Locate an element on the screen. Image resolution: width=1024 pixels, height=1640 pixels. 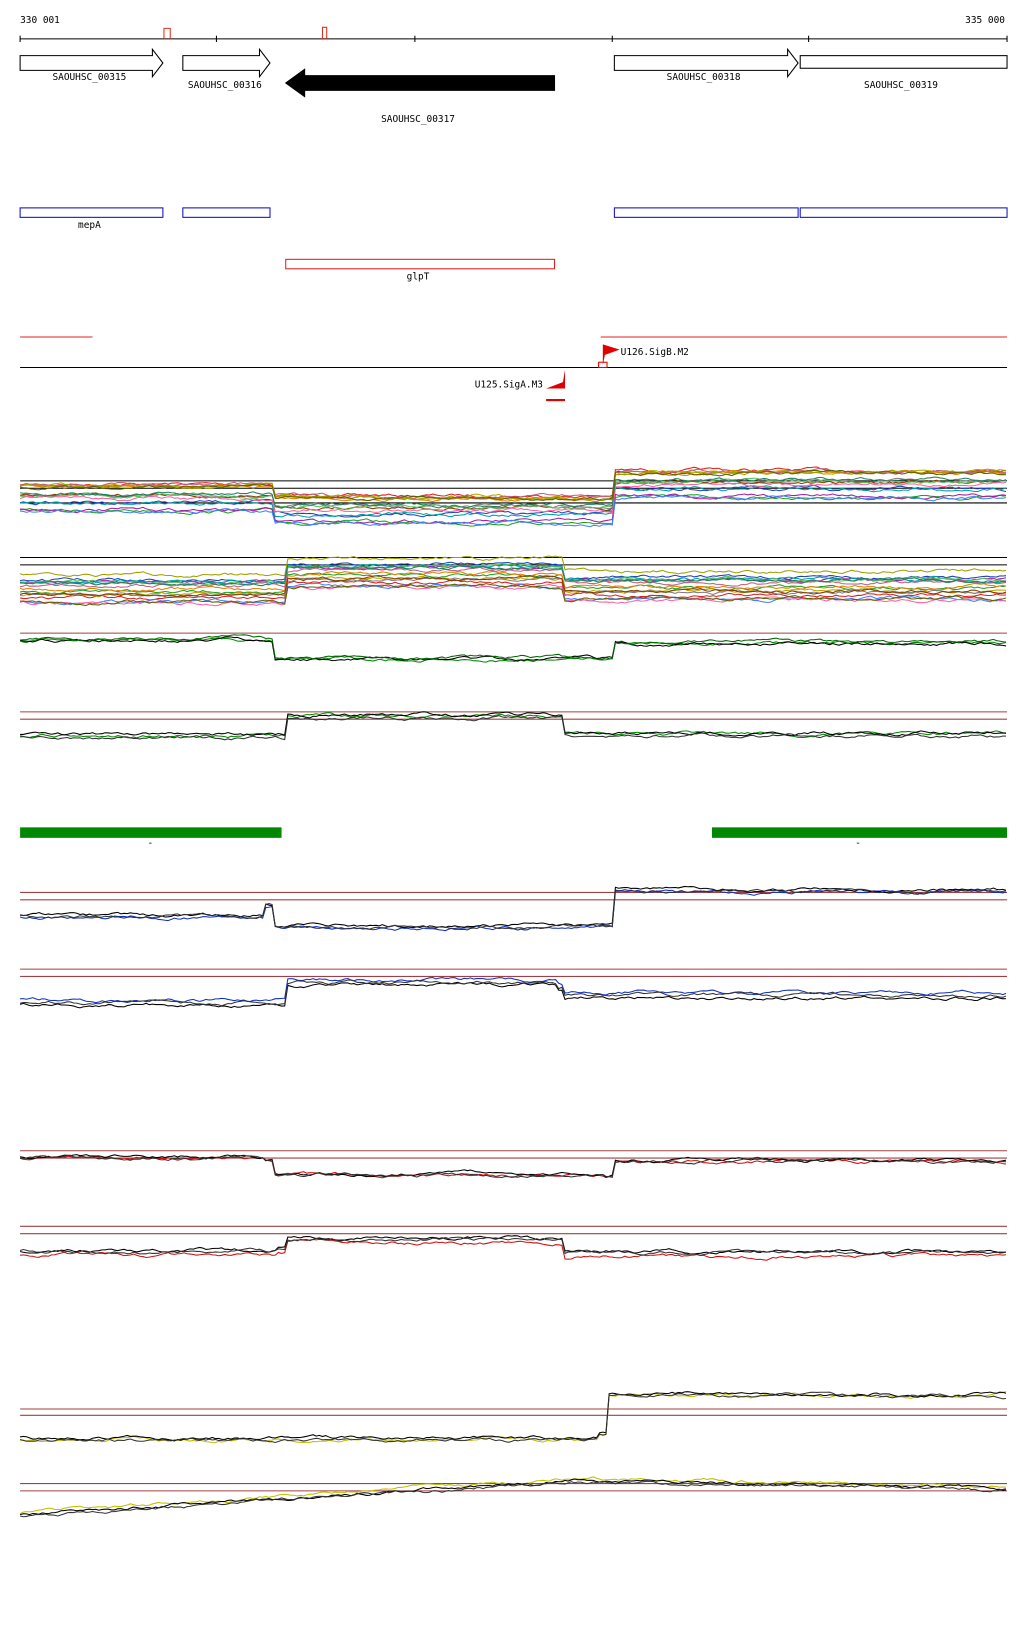
promoter-label: U126.SigB.M2 is located at coordinates (655, 352).